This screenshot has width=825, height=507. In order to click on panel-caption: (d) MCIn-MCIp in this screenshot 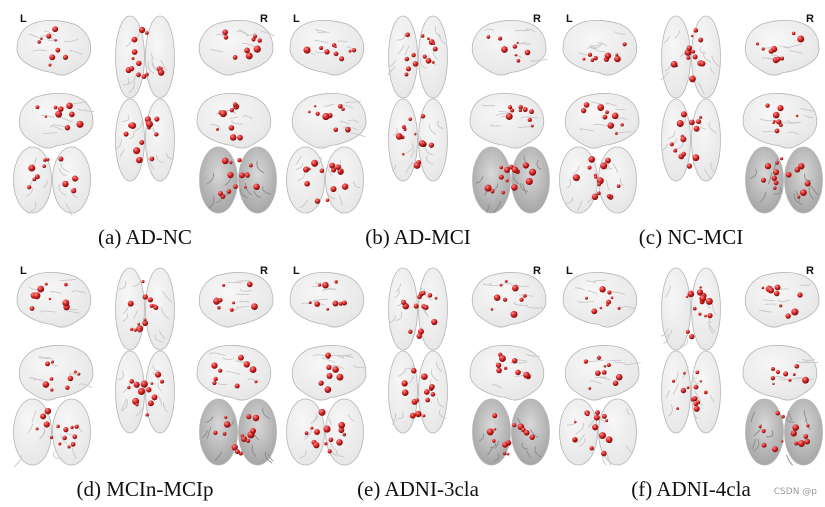, I will do `click(145, 489)`.